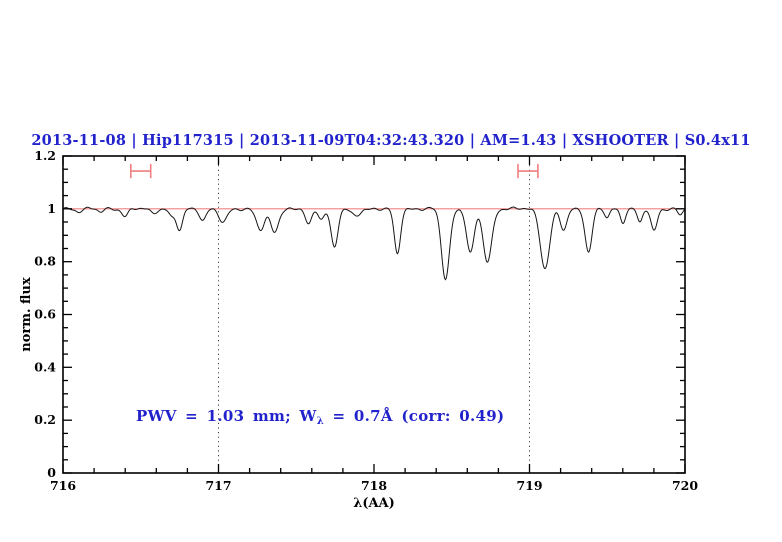  I want to click on x-tick-label: 717, so click(218, 485).